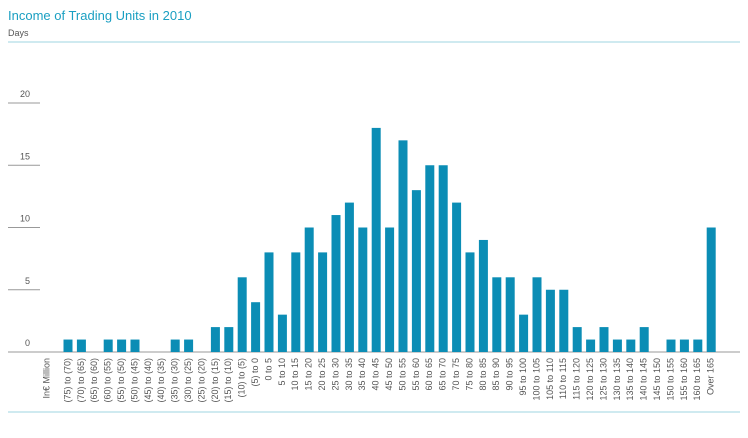  What do you see at coordinates (590, 379) in the screenshot?
I see `x-tick-label: 120 to 125` at bounding box center [590, 379].